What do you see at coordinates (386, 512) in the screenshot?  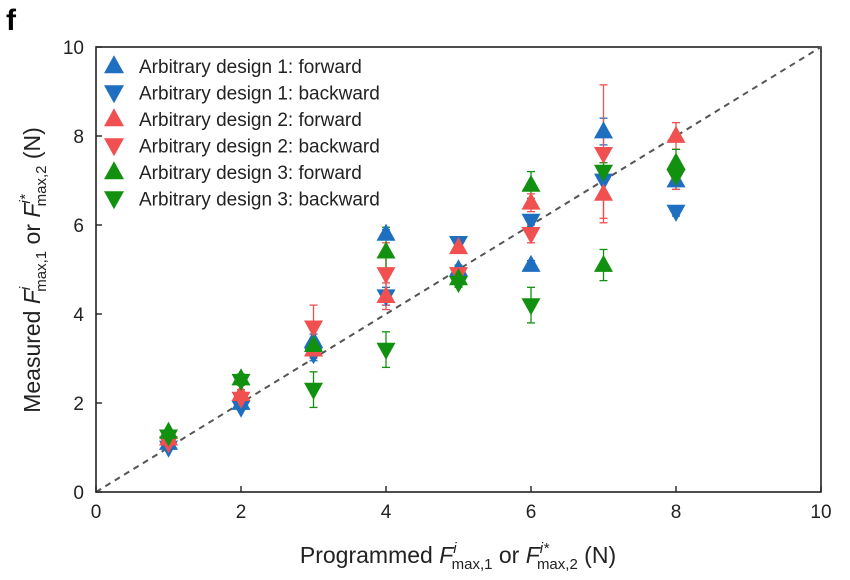 I see `x-tick-label: 4` at bounding box center [386, 512].